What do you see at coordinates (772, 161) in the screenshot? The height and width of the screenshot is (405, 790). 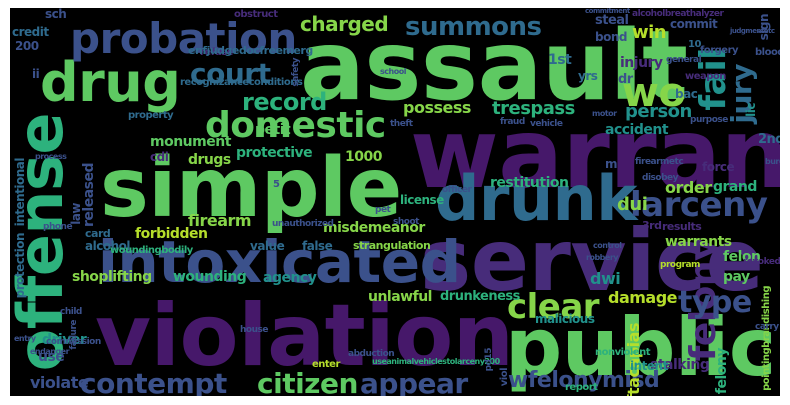 I see `word-burglary: burglary` at bounding box center [772, 161].